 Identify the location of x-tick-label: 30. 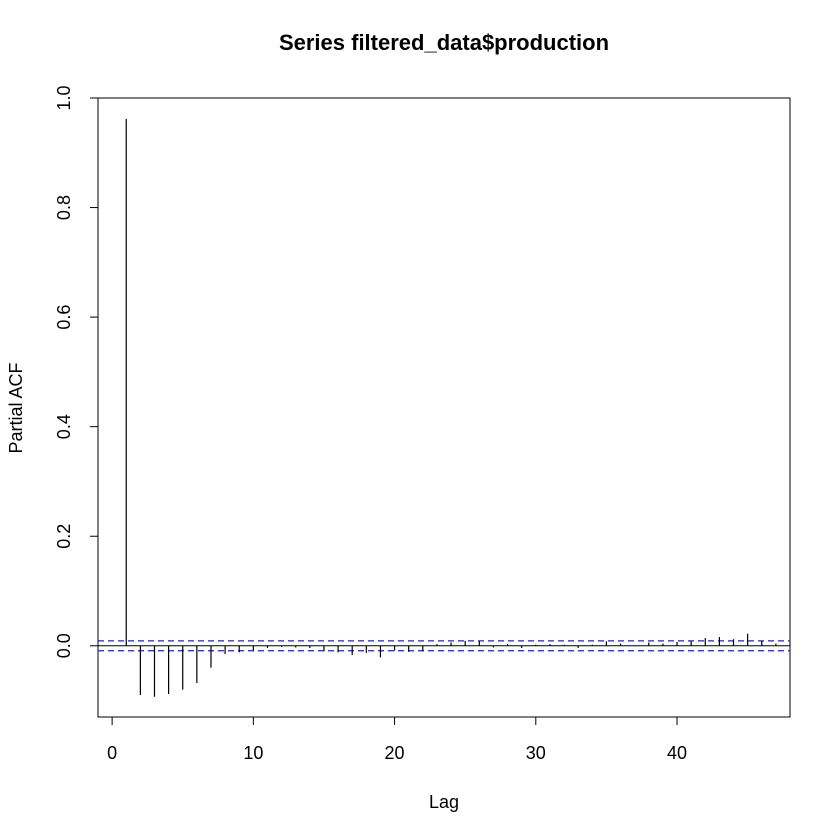
(536, 753).